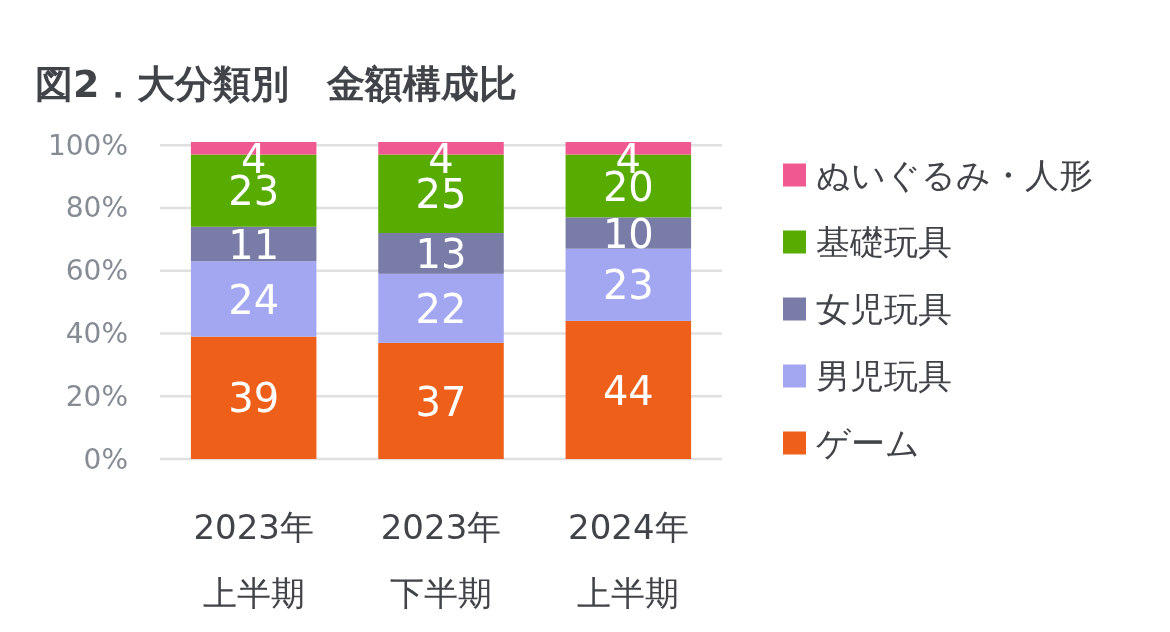 The height and width of the screenshot is (632, 1170). I want to click on legend-label: 男児玩具, so click(884, 376).